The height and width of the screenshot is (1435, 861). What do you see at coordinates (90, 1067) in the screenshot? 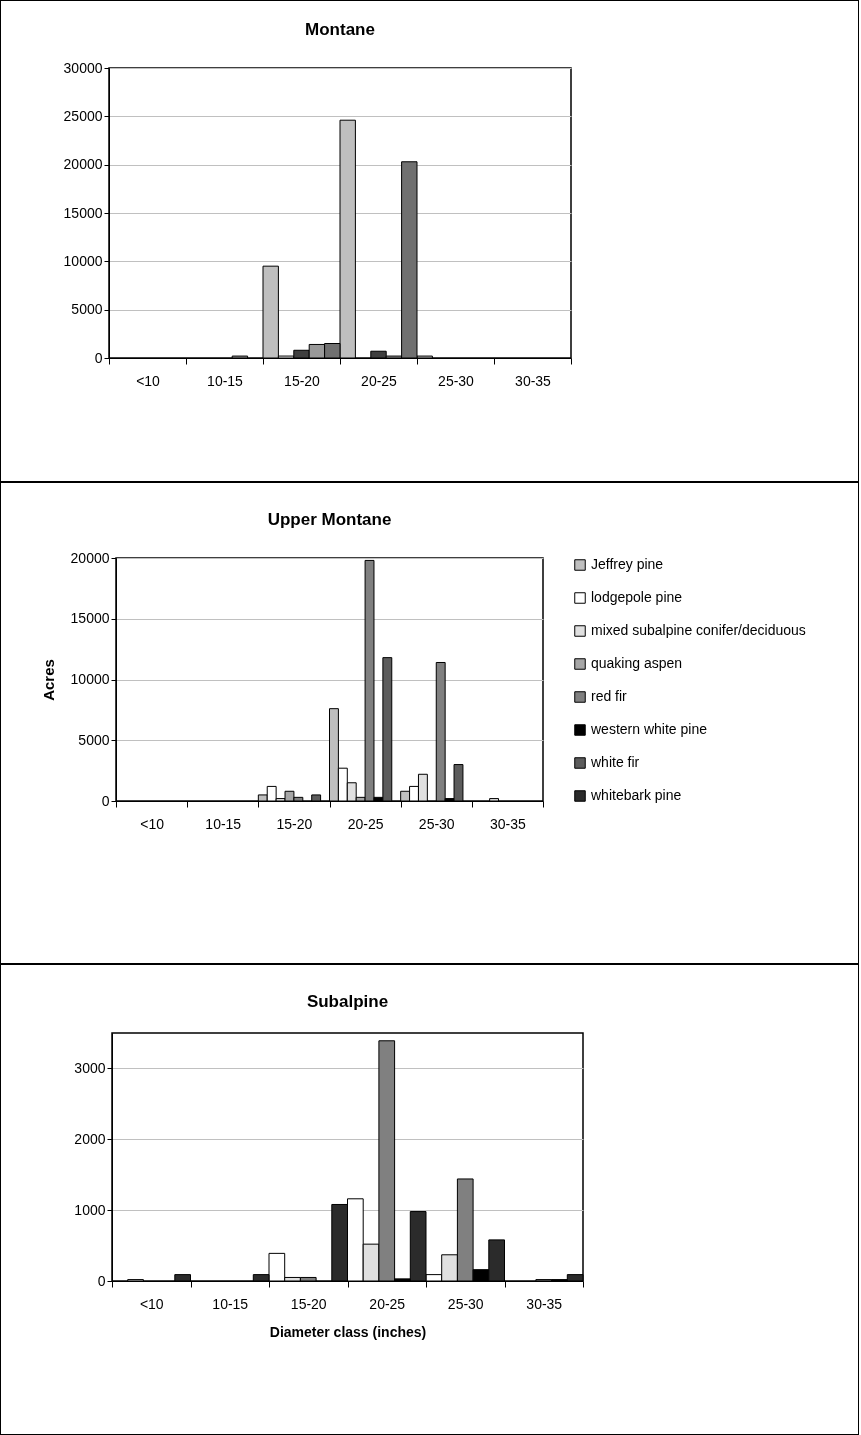
I see `y-tick-label: 3000` at bounding box center [90, 1067].